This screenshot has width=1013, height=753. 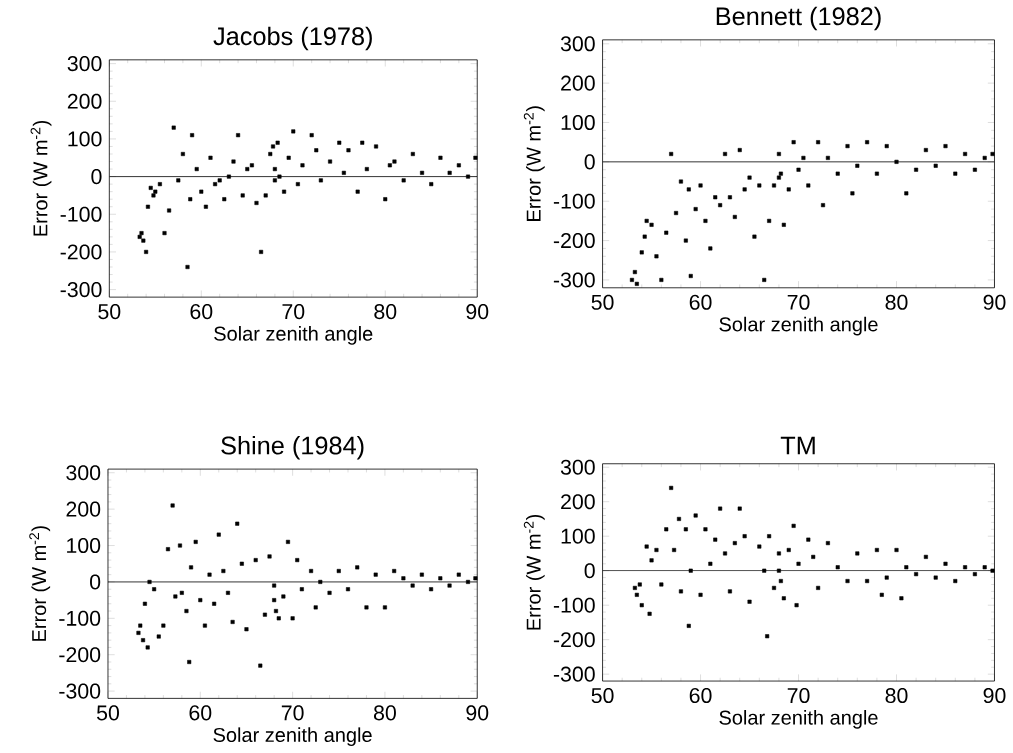 What do you see at coordinates (292, 448) in the screenshot?
I see `chart-title: Shine (1984)` at bounding box center [292, 448].